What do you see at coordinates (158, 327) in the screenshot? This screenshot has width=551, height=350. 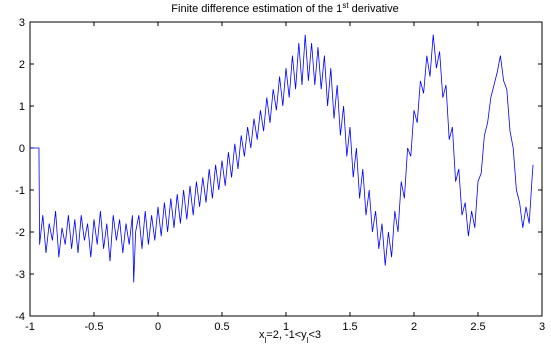 I see `x-tick-label: 0` at bounding box center [158, 327].